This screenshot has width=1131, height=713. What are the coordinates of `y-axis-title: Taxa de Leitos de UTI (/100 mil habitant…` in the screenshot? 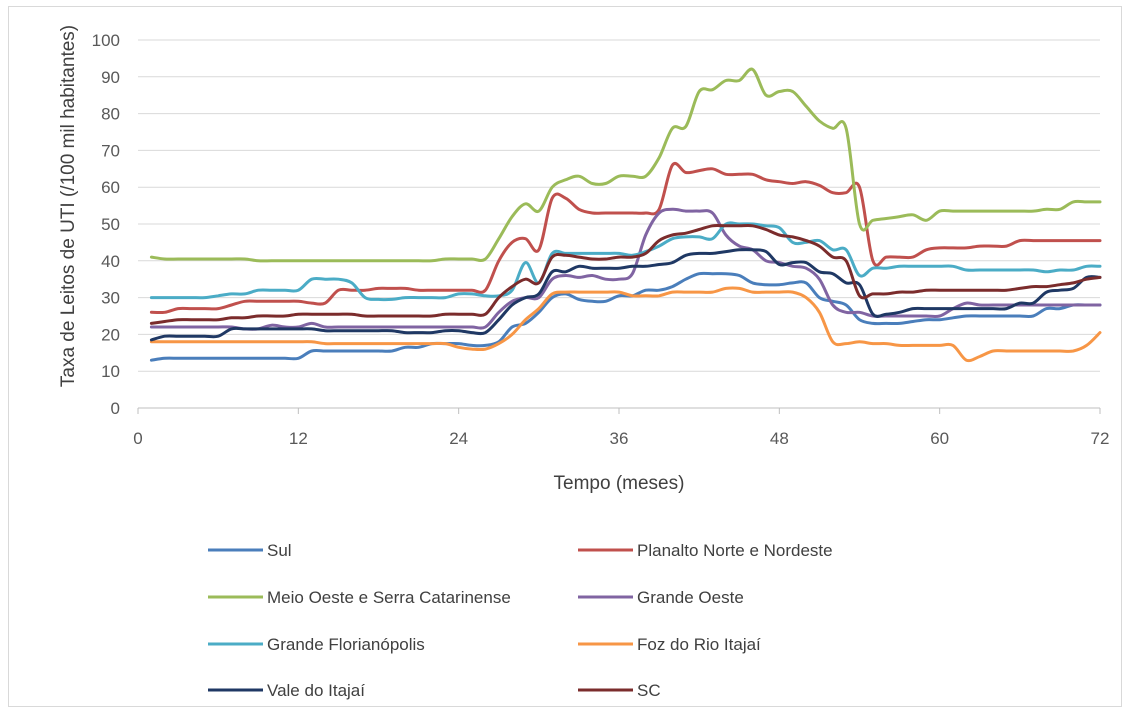 It's located at (68, 206).